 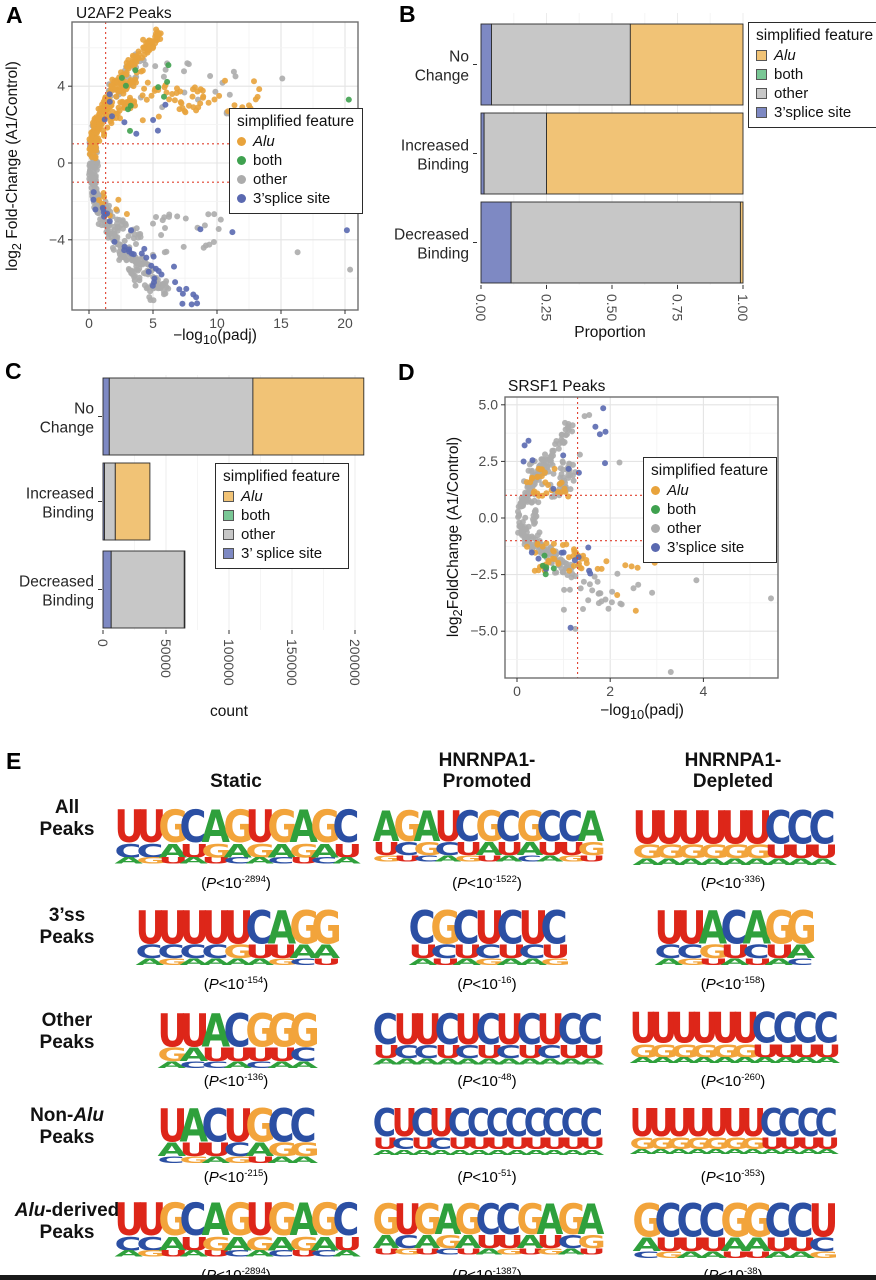 I want to click on legend-item-label: 3’splice site, so click(x=813, y=112).